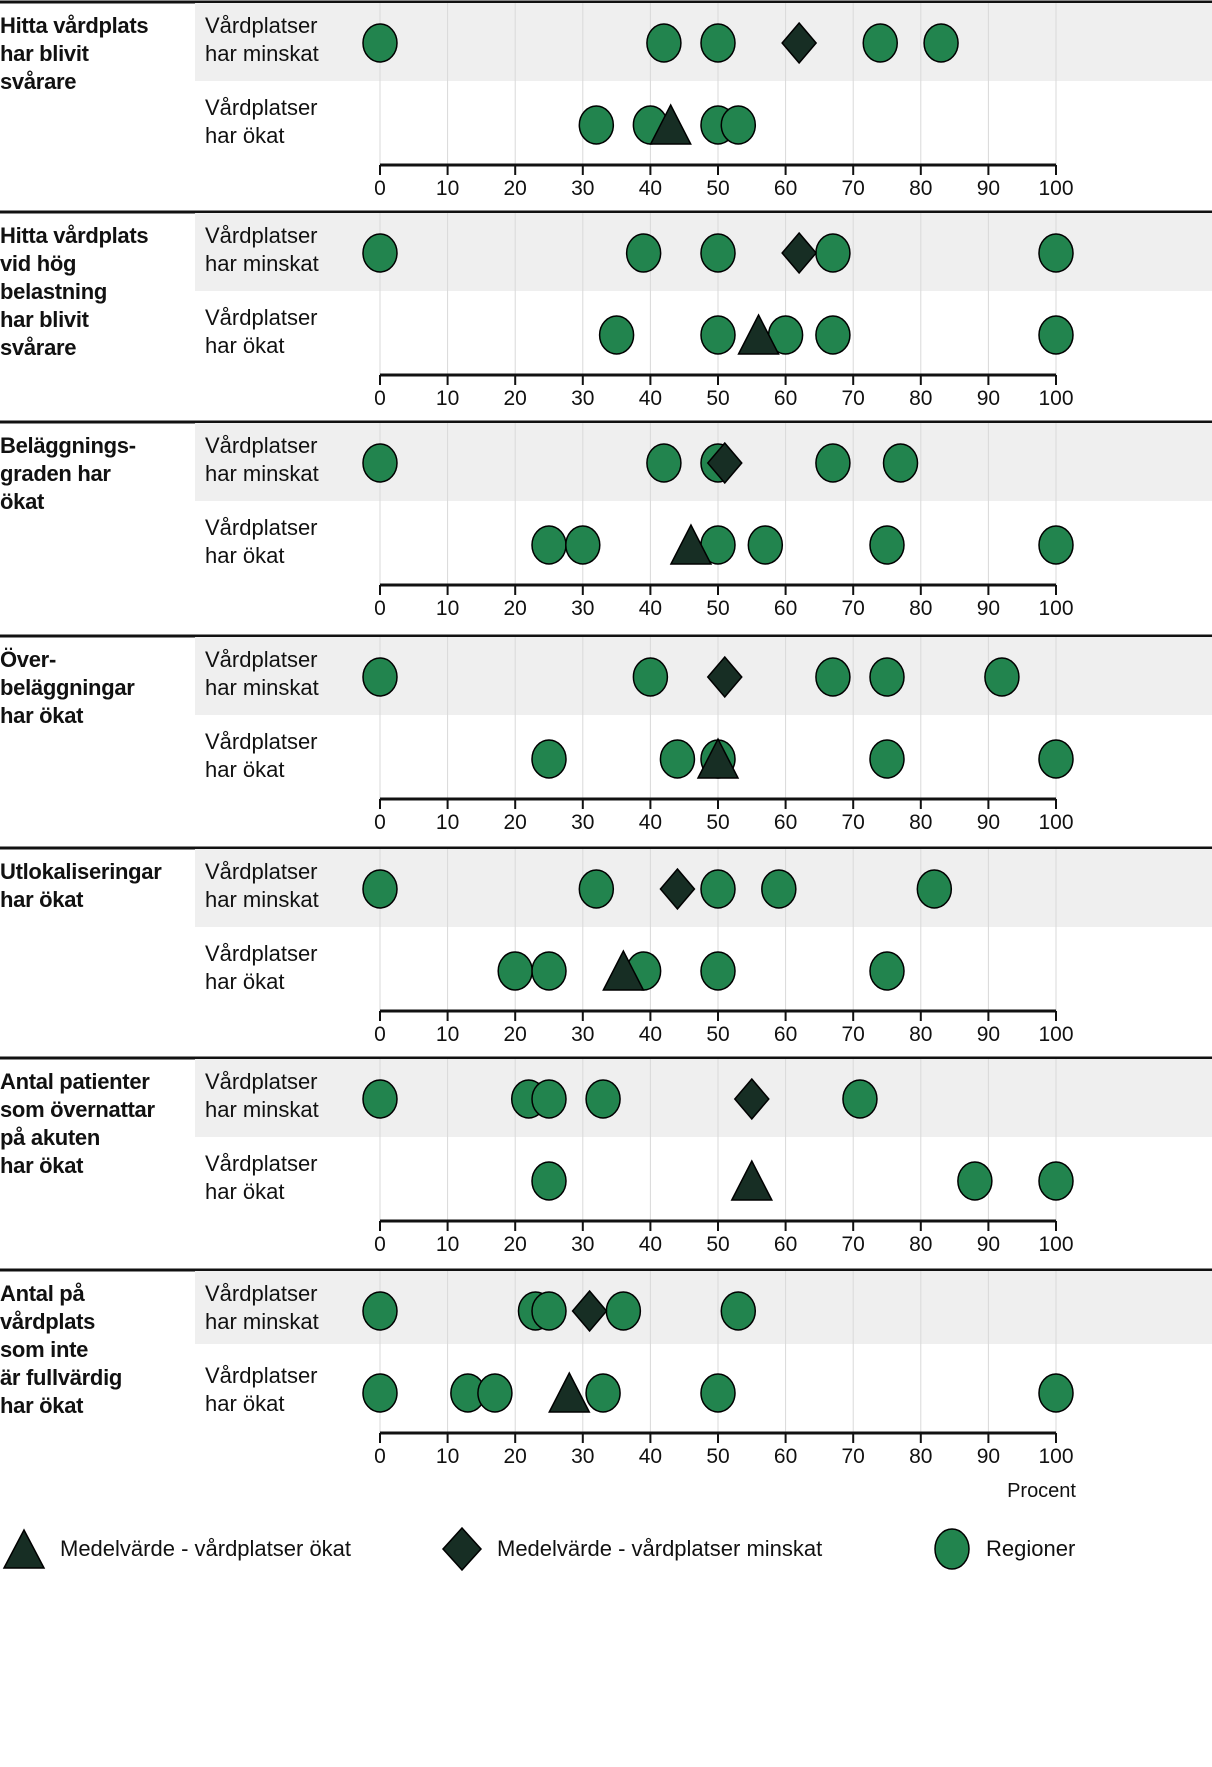 The height and width of the screenshot is (1767, 1212). Describe the element at coordinates (1041, 1491) in the screenshot. I see `x-axis-label: Procent` at that location.